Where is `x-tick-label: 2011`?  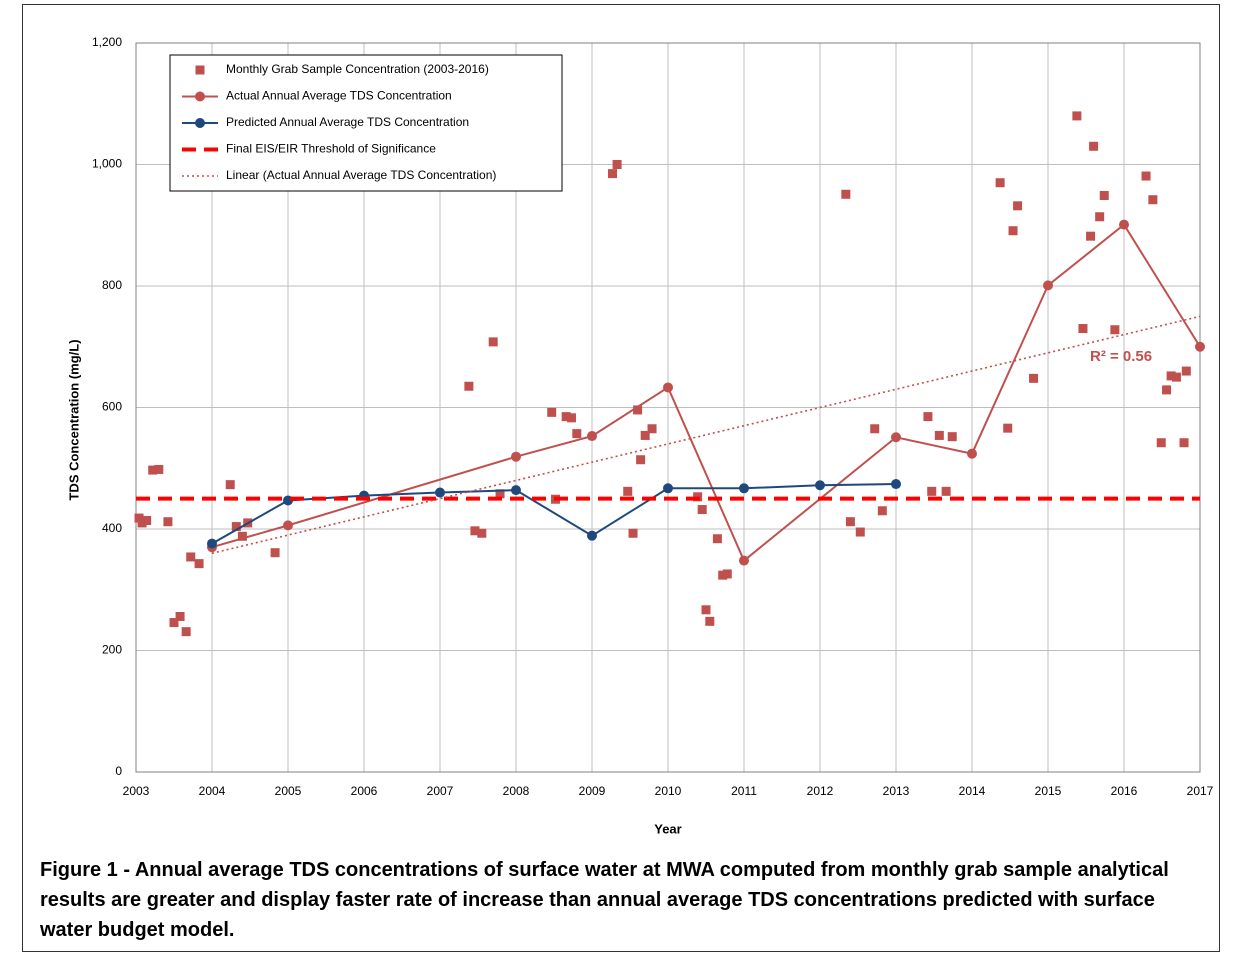
x-tick-label: 2011 is located at coordinates (744, 791).